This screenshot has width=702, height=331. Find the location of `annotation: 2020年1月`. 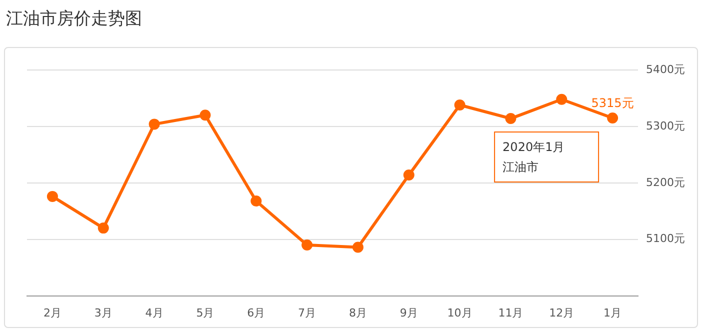

annotation: 2020年1月 is located at coordinates (533, 147).